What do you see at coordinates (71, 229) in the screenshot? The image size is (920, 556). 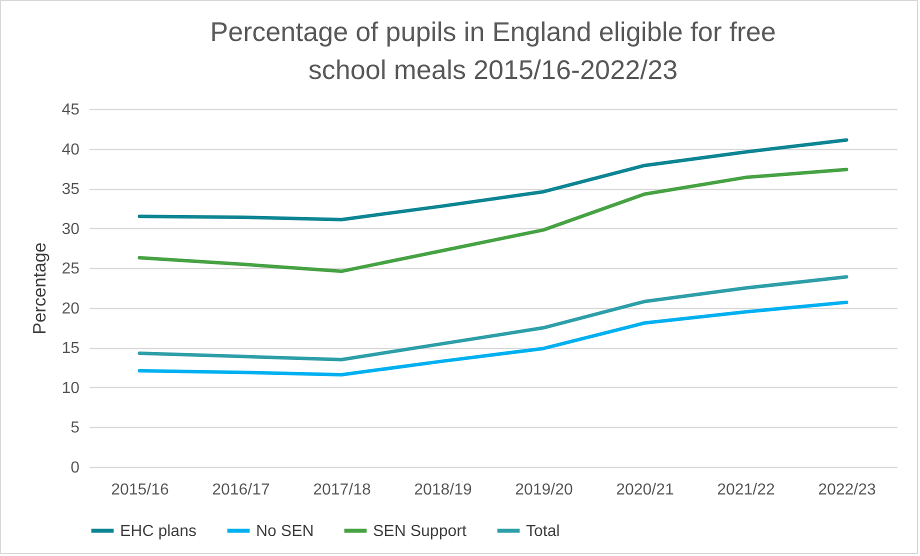 I see `y-tick-label: 30` at bounding box center [71, 229].